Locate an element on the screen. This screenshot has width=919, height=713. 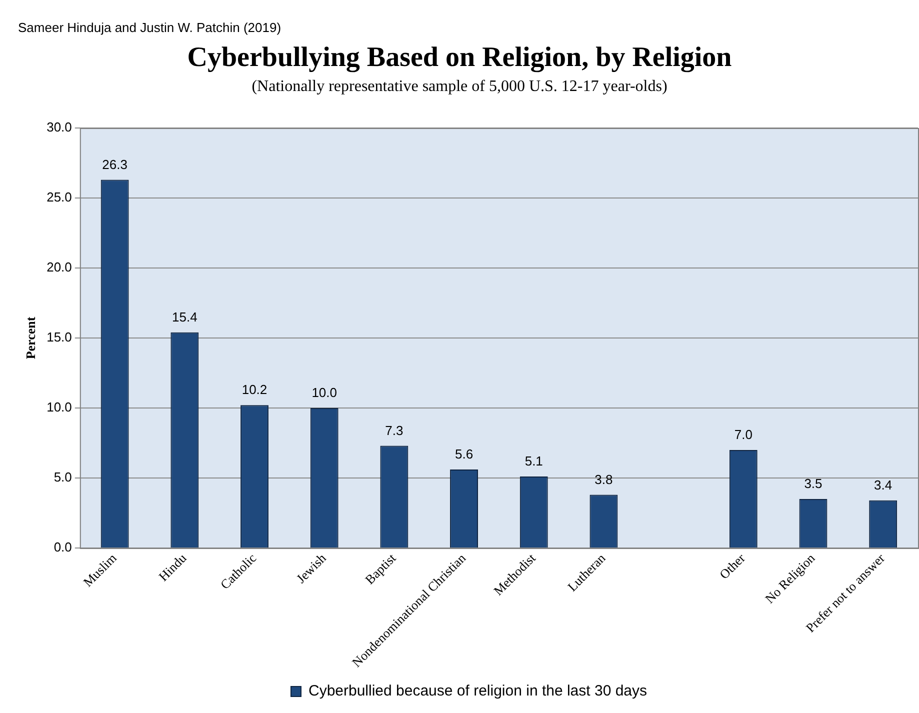
y-tick-label: 25.0 is located at coordinates (59, 197).